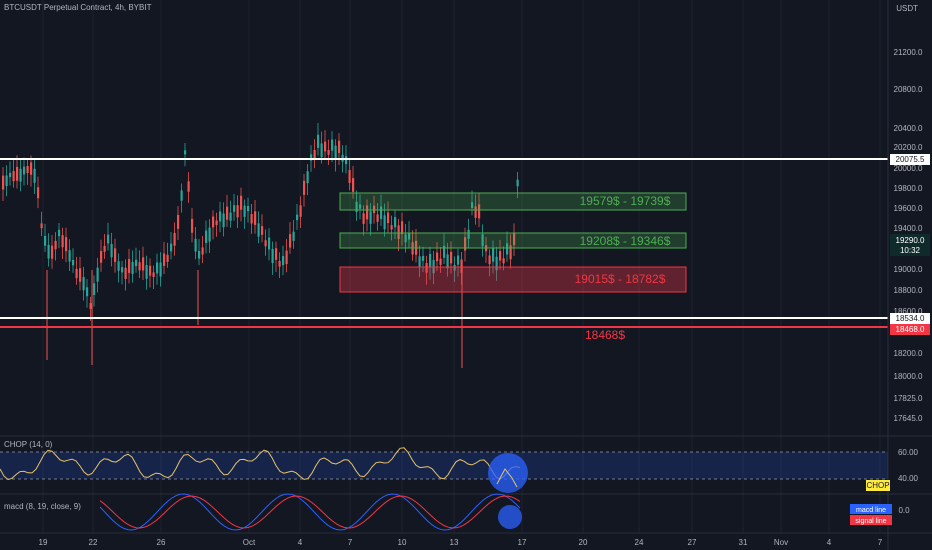 This screenshot has height=550, width=932. Describe the element at coordinates (908, 269) in the screenshot. I see `price-tick: 19000.0` at that location.